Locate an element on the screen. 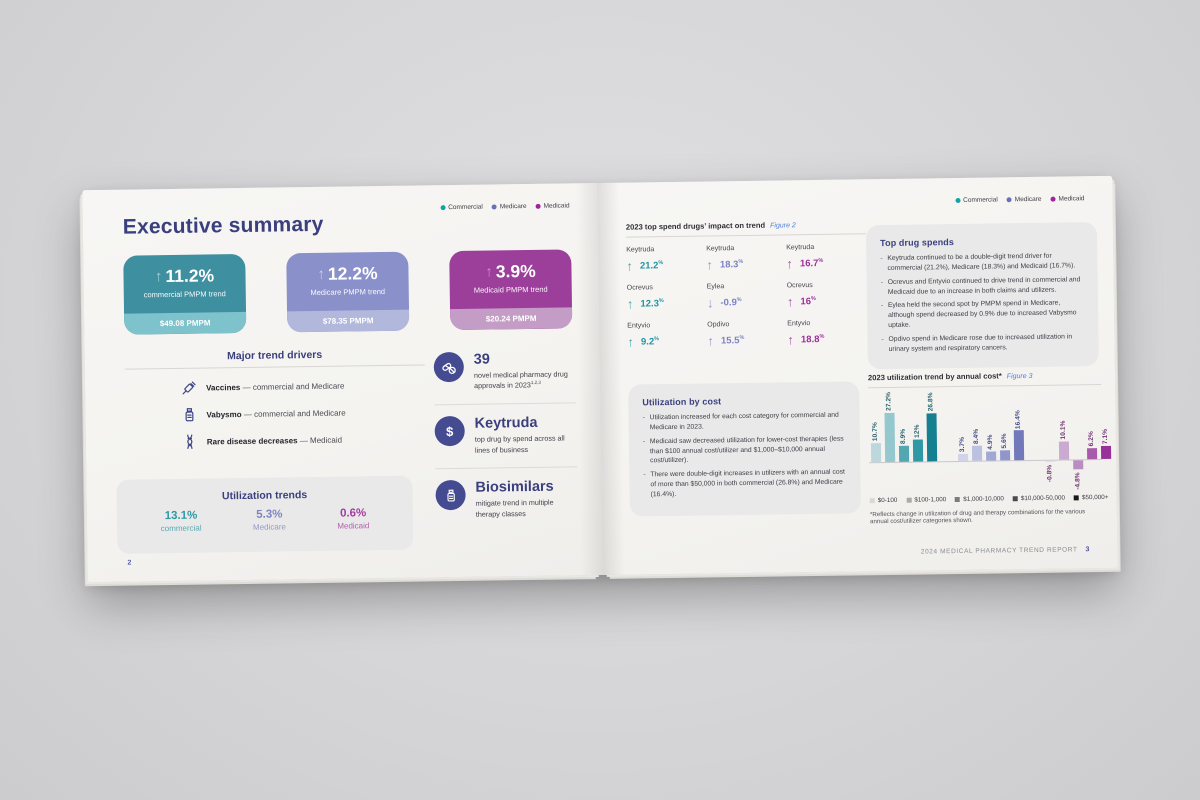  trend-driver-label: Vabysmo — commercial and Medicare is located at coordinates (276, 413).